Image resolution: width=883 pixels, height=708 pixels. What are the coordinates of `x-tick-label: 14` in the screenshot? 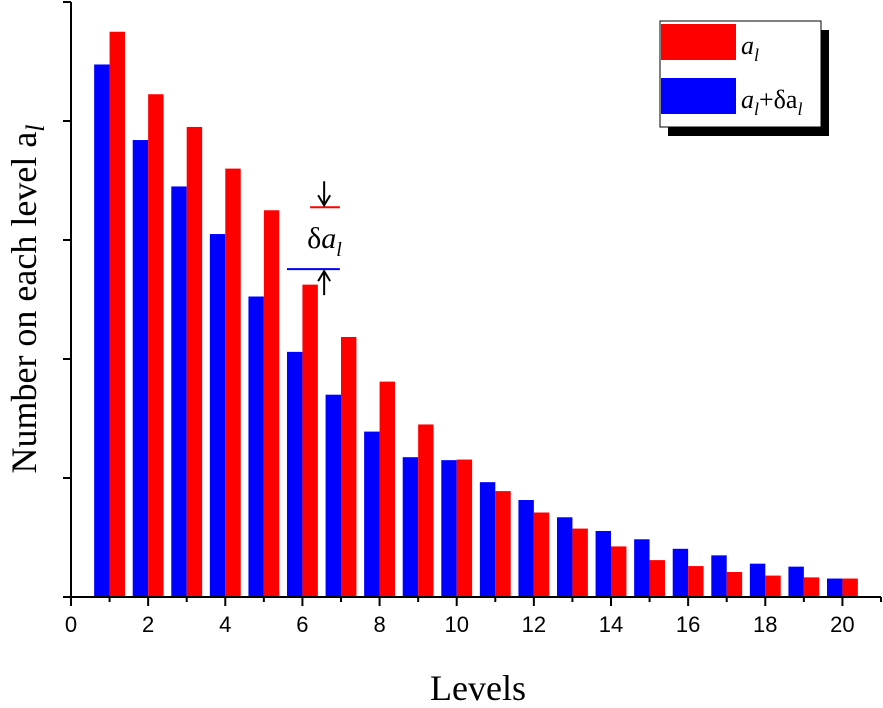 It's located at (611, 624).